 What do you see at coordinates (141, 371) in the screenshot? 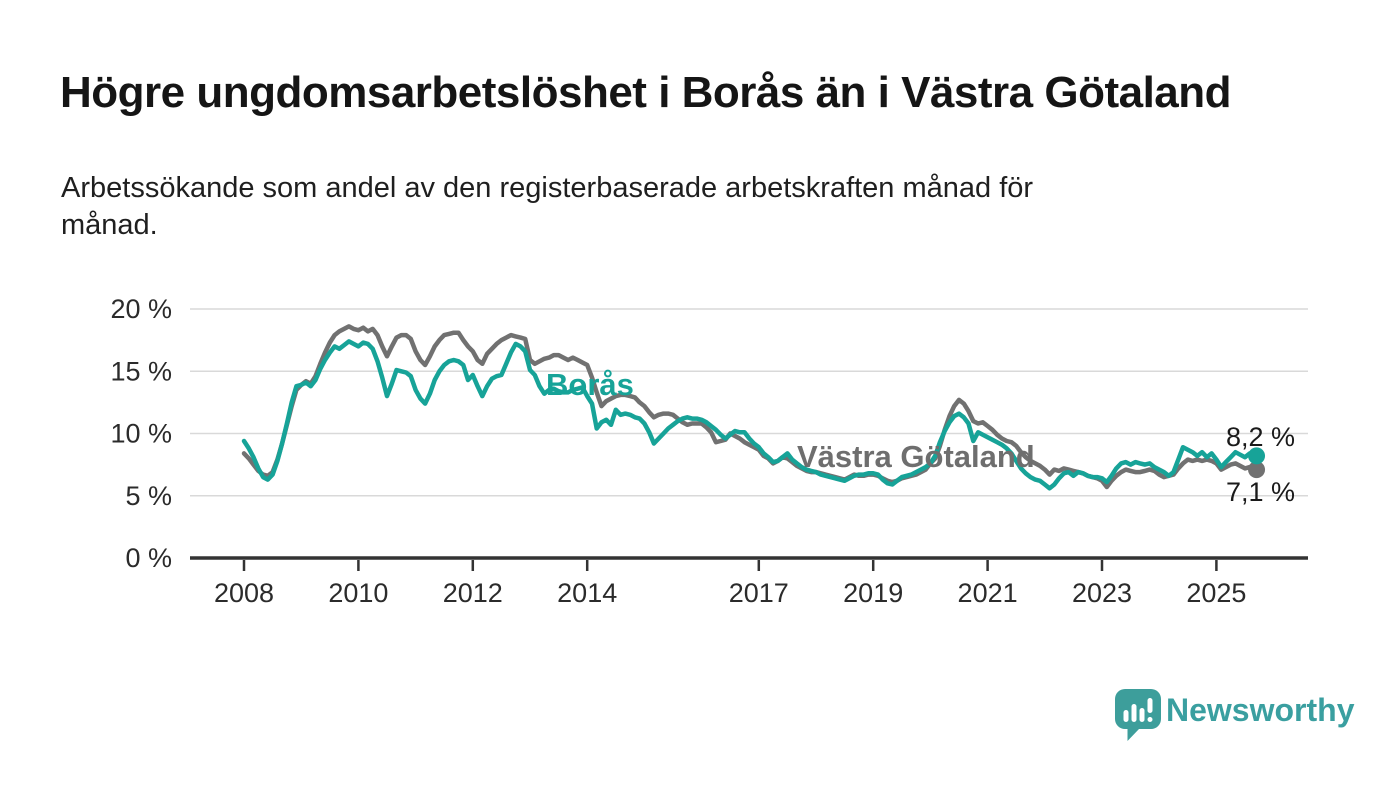
I see `y-tick-label: 15 %` at bounding box center [141, 371].